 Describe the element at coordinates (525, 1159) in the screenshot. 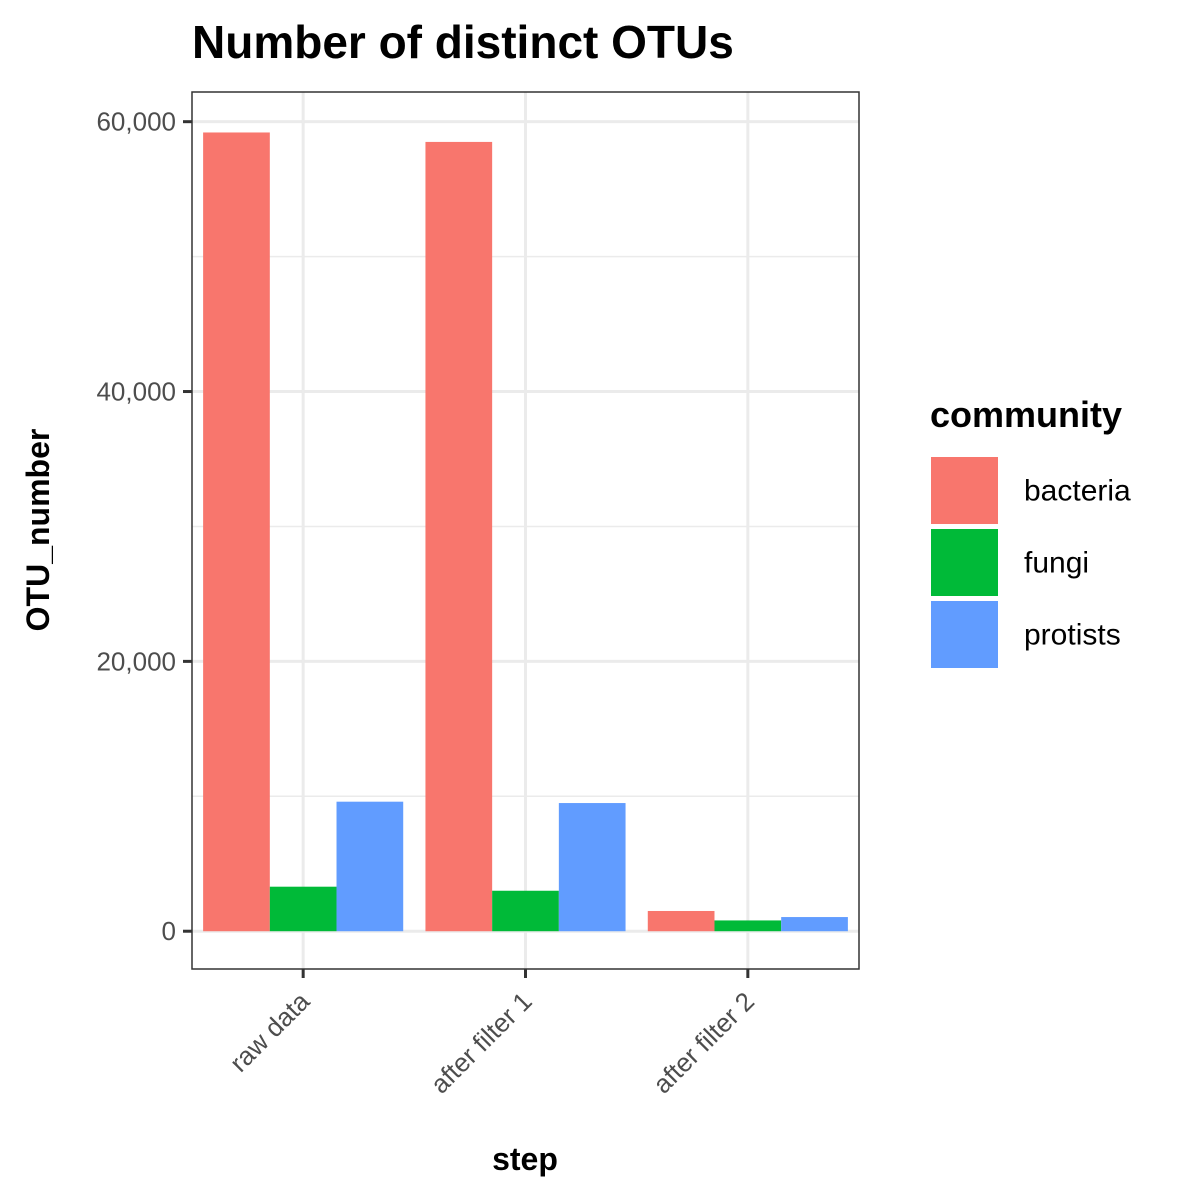

I see `x-axis-title: step` at that location.